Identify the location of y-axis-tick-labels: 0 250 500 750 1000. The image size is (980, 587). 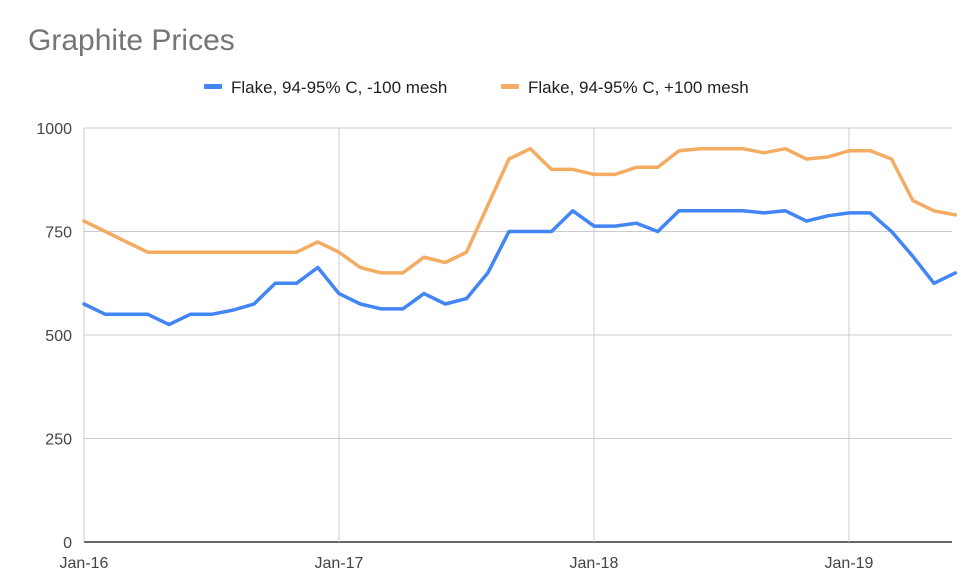
(54, 336).